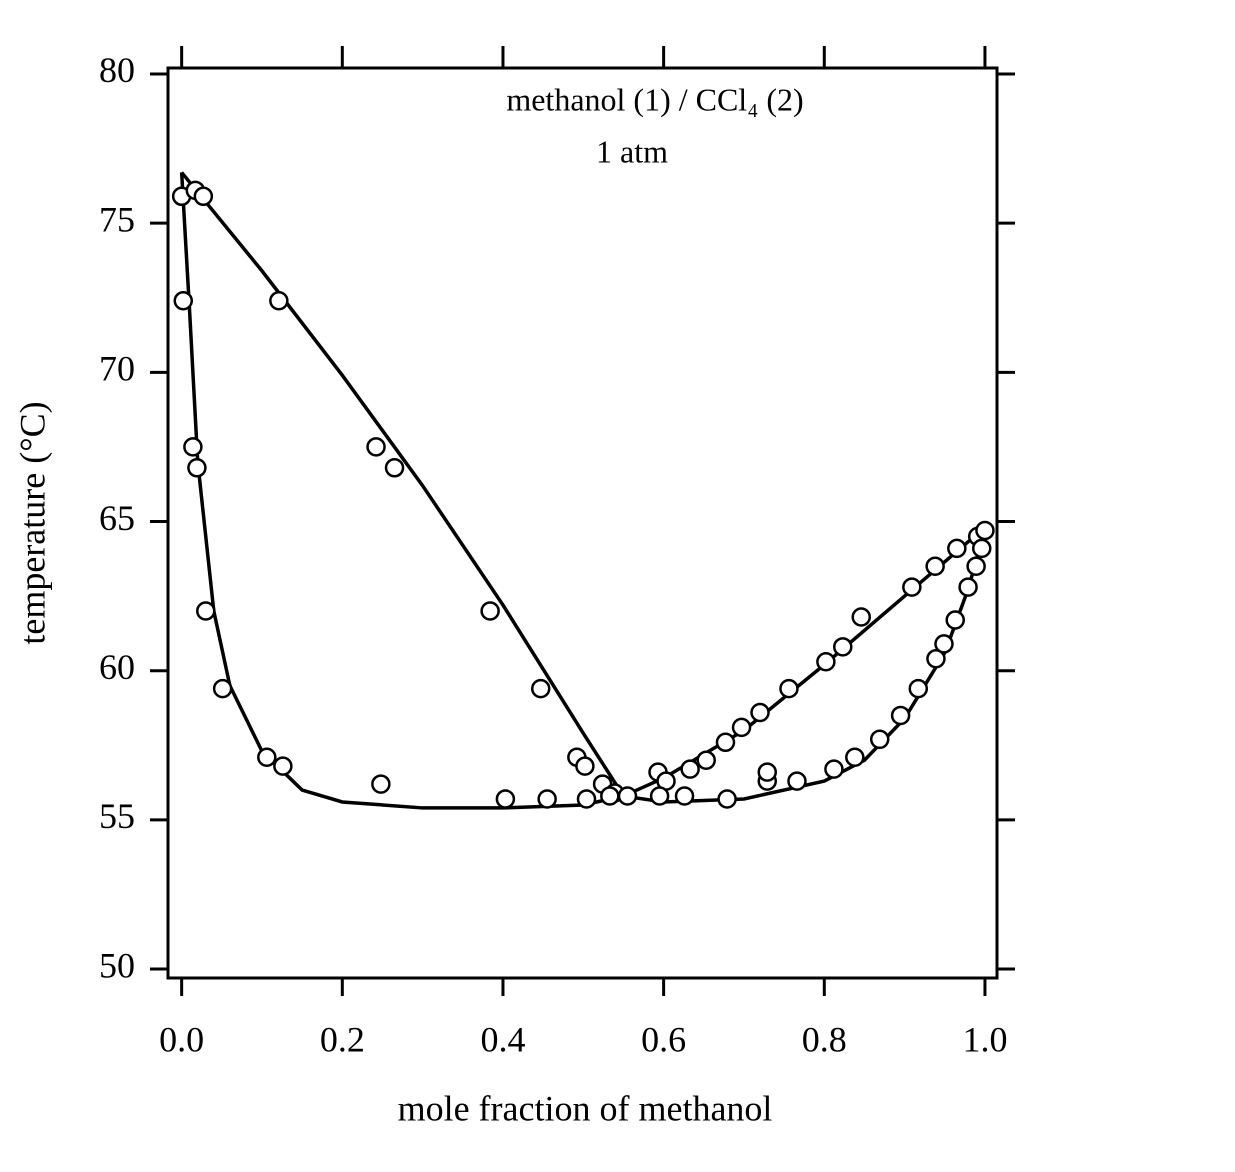 This screenshot has height=1172, width=1235. I want to click on y-tick-label: 70, so click(117, 369).